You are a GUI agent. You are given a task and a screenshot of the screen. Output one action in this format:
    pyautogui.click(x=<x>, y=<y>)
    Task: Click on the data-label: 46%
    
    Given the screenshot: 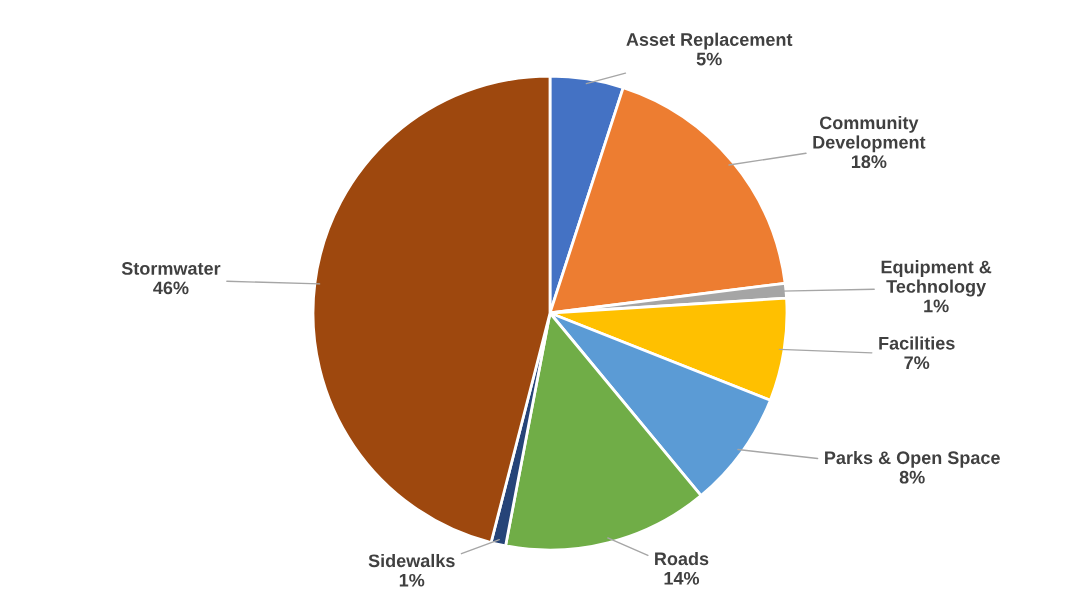 What is the action you would take?
    pyautogui.click(x=171, y=288)
    